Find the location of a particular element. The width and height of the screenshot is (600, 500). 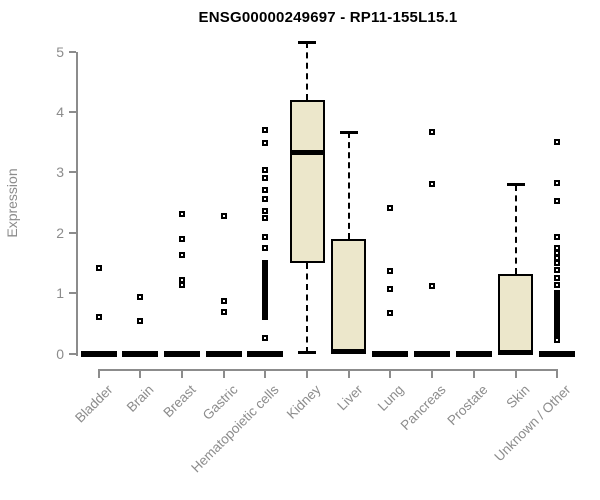

y-axis-line is located at coordinates (77, 203).